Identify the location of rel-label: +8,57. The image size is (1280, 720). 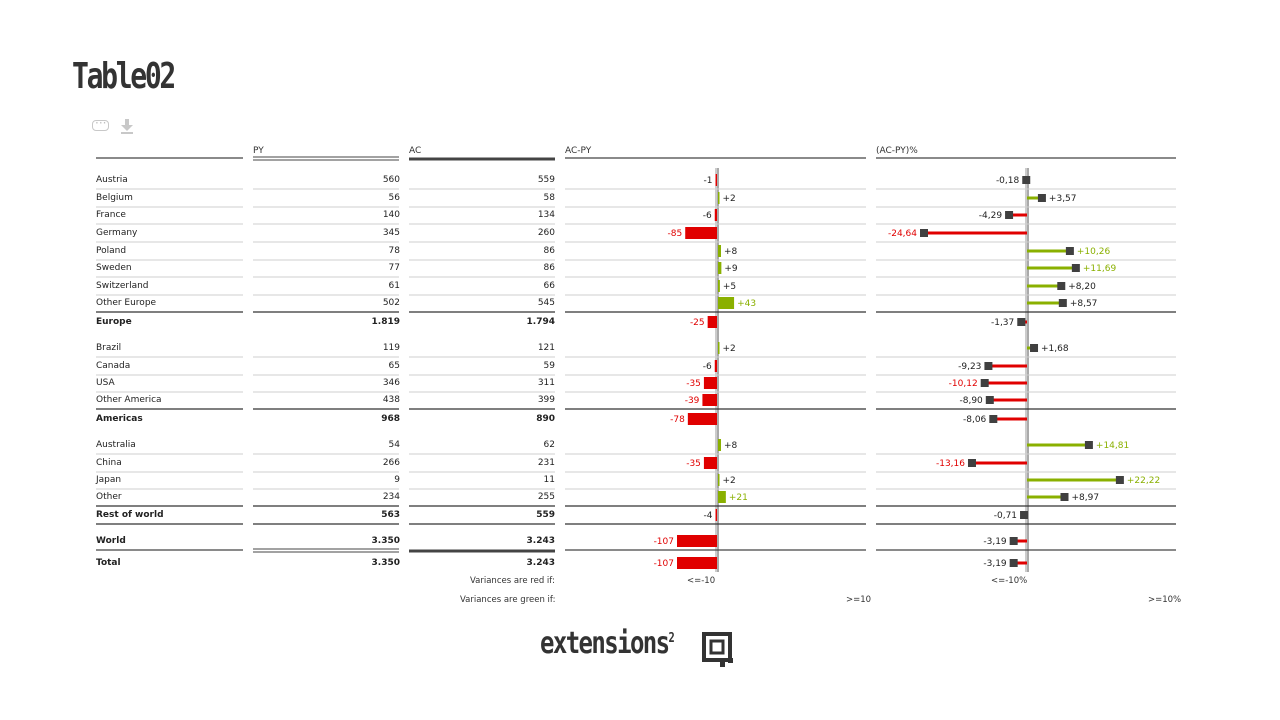
(1084, 304).